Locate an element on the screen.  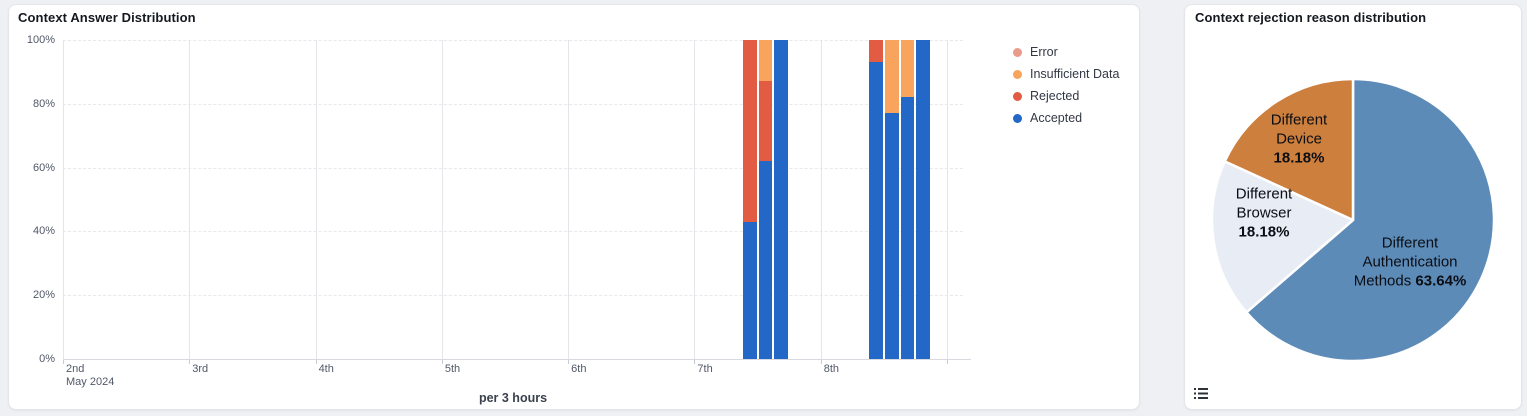
legend-toggle-button is located at coordinates (1201, 393).